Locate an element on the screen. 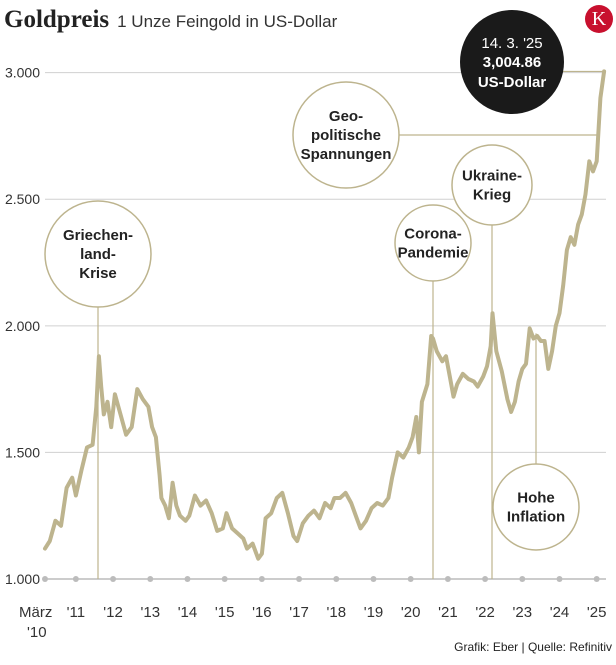 The image size is (616, 665). x-tick-label-year: '10 is located at coordinates (37, 632).